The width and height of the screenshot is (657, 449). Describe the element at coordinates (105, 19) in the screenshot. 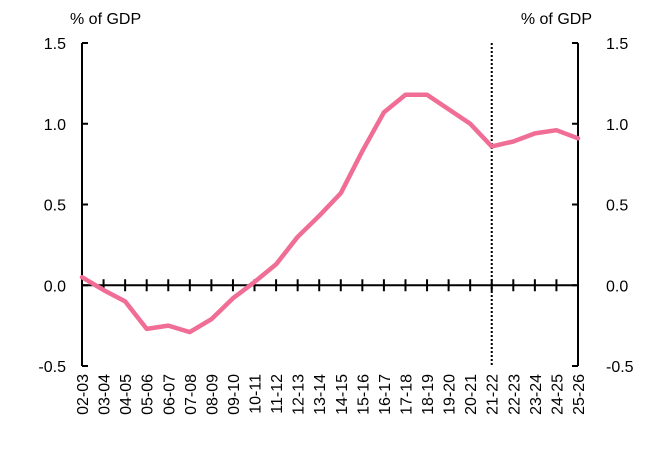

I see `left-axis-label: % of GDP` at that location.